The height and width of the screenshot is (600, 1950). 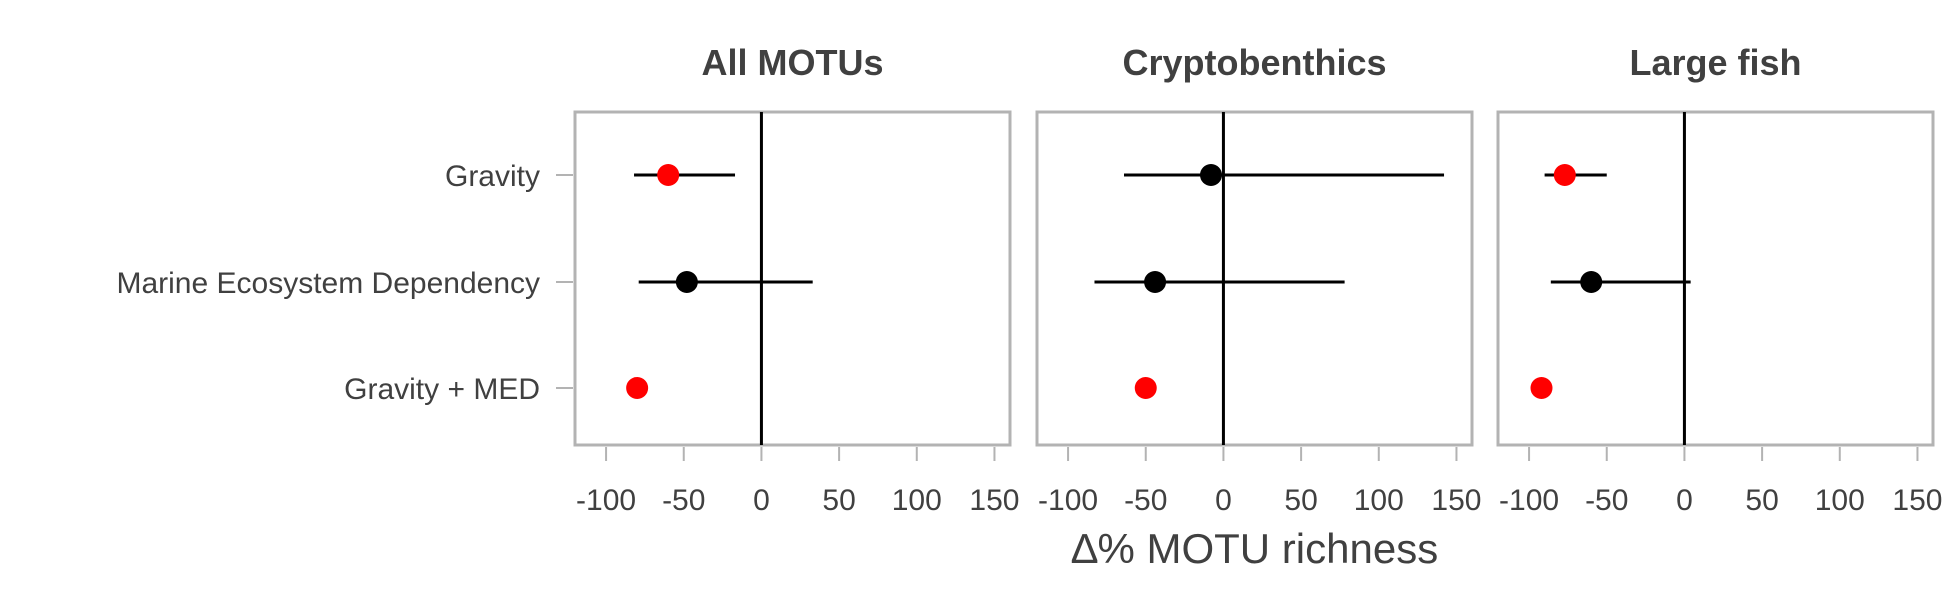 What do you see at coordinates (492, 176) in the screenshot?
I see `category-label: Gravity` at bounding box center [492, 176].